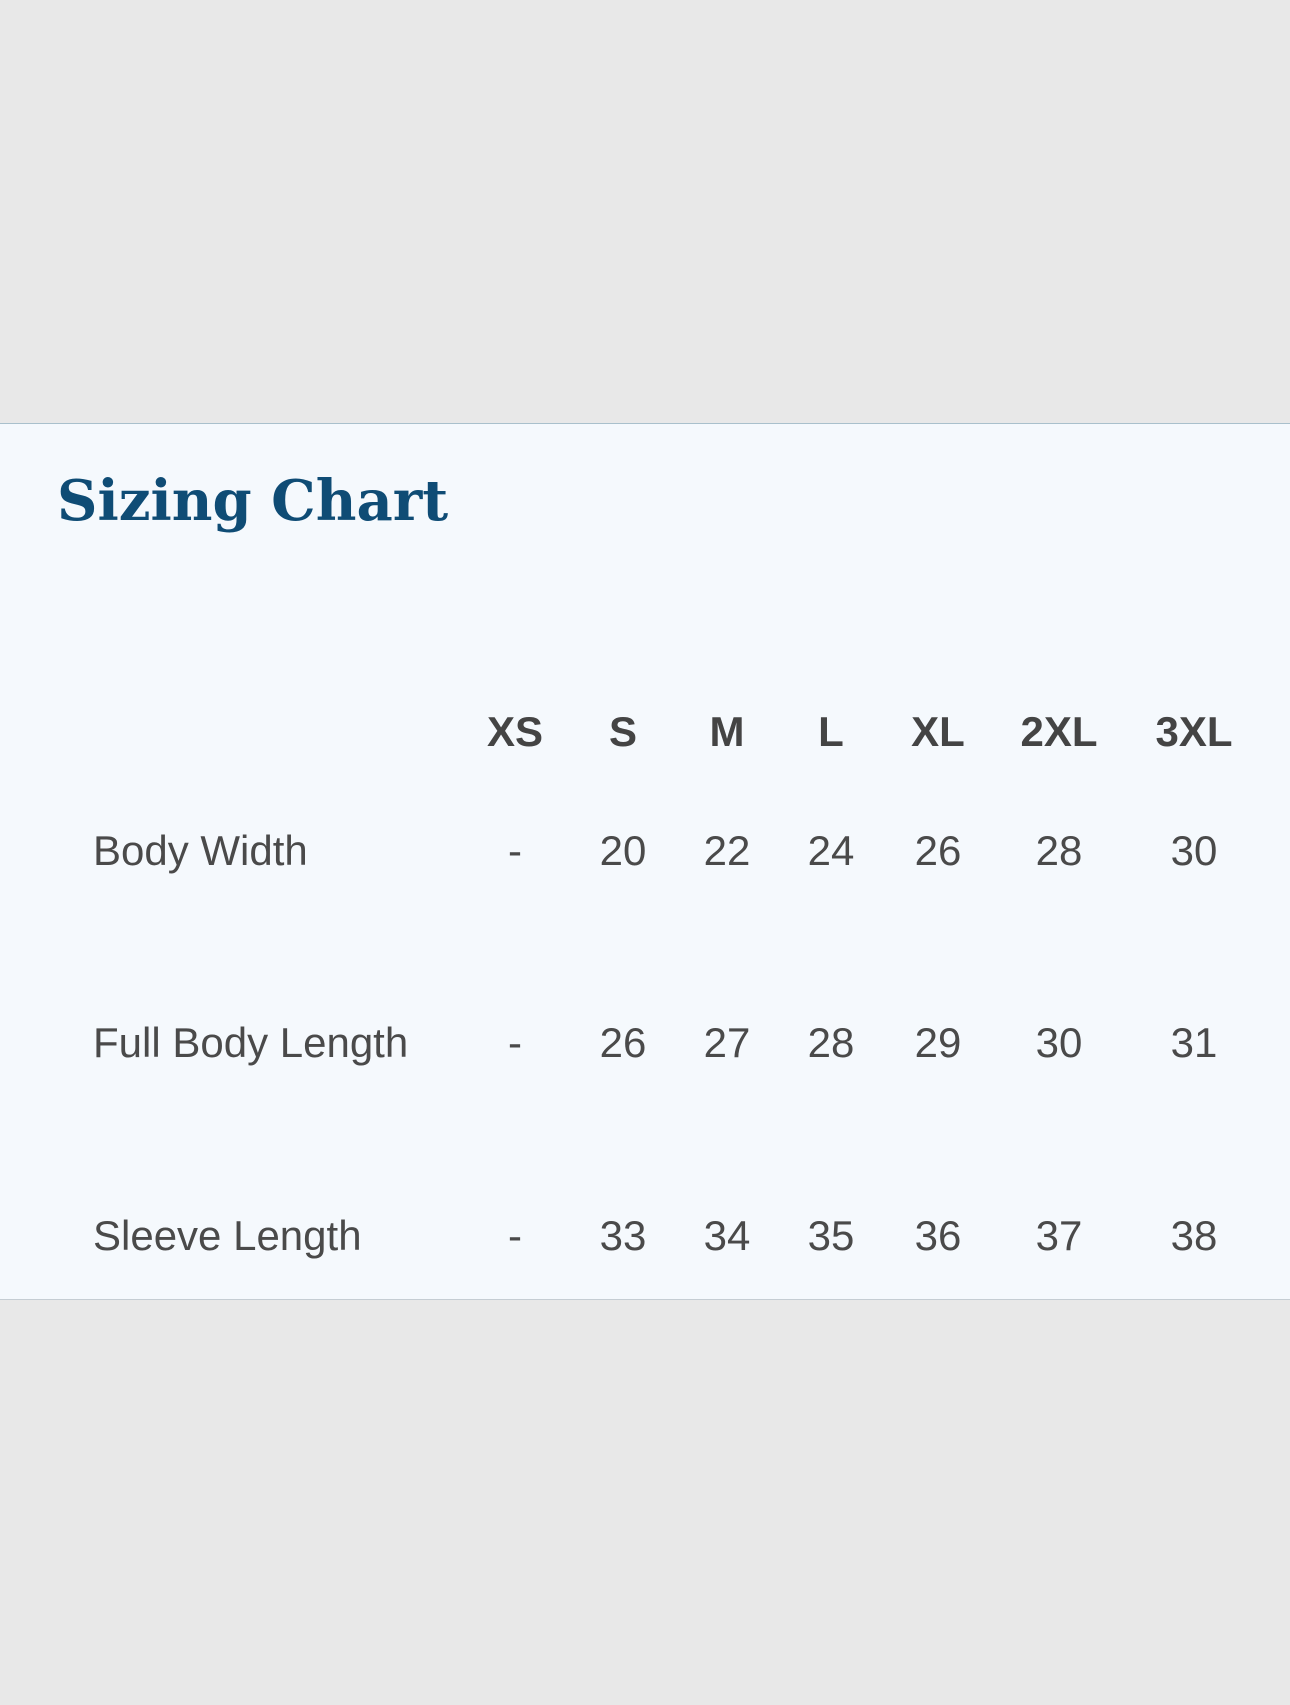 The image size is (1290, 1705). I want to click on table-cell: 24, so click(831, 850).